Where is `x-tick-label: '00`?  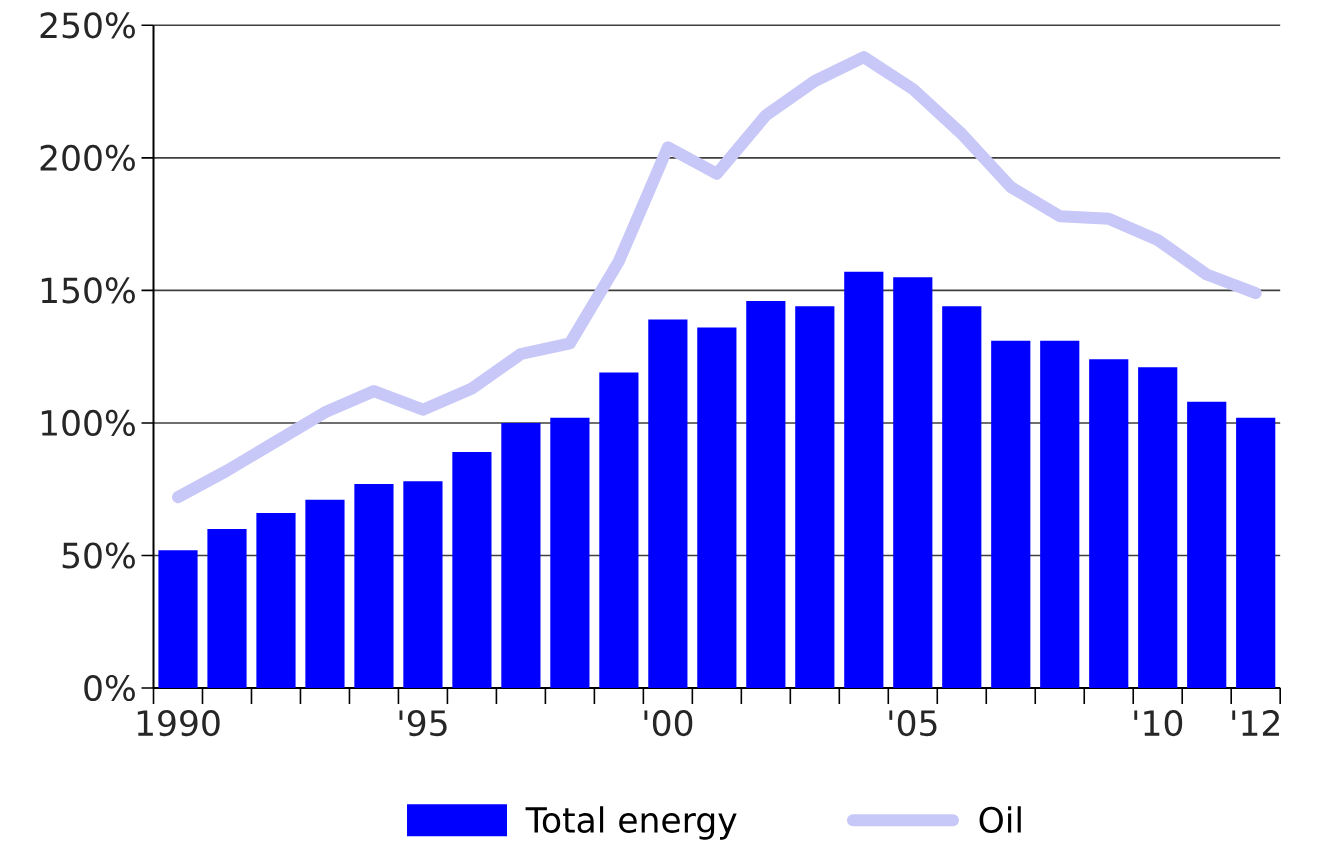
x-tick-label: '00 is located at coordinates (668, 723).